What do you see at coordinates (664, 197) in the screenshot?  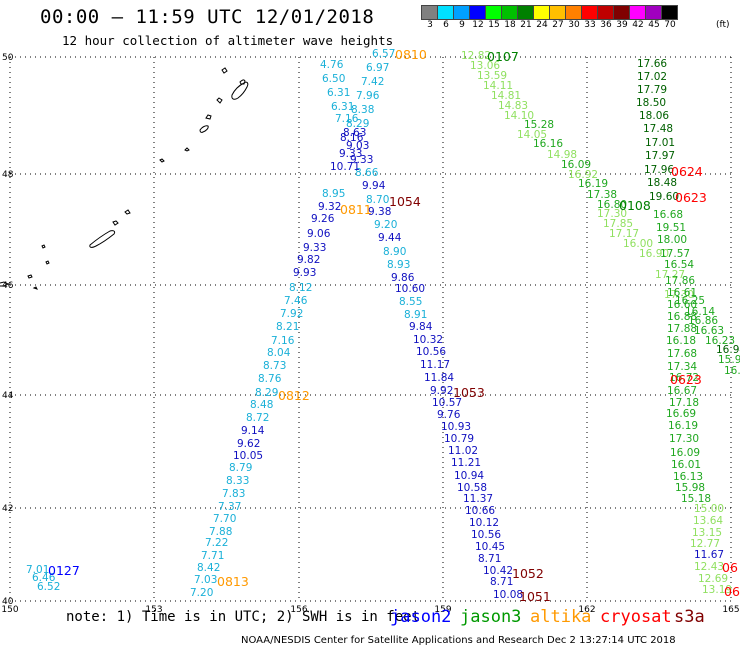 I see `wave-height-value: 19.60` at bounding box center [664, 197].